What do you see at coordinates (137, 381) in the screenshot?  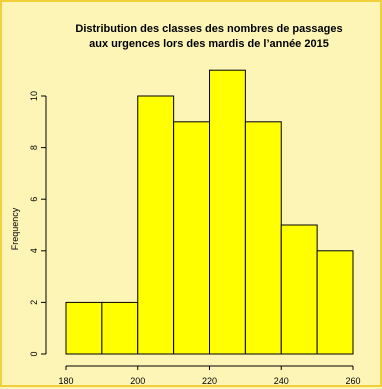 I see `x-tick-label: 200` at bounding box center [137, 381].